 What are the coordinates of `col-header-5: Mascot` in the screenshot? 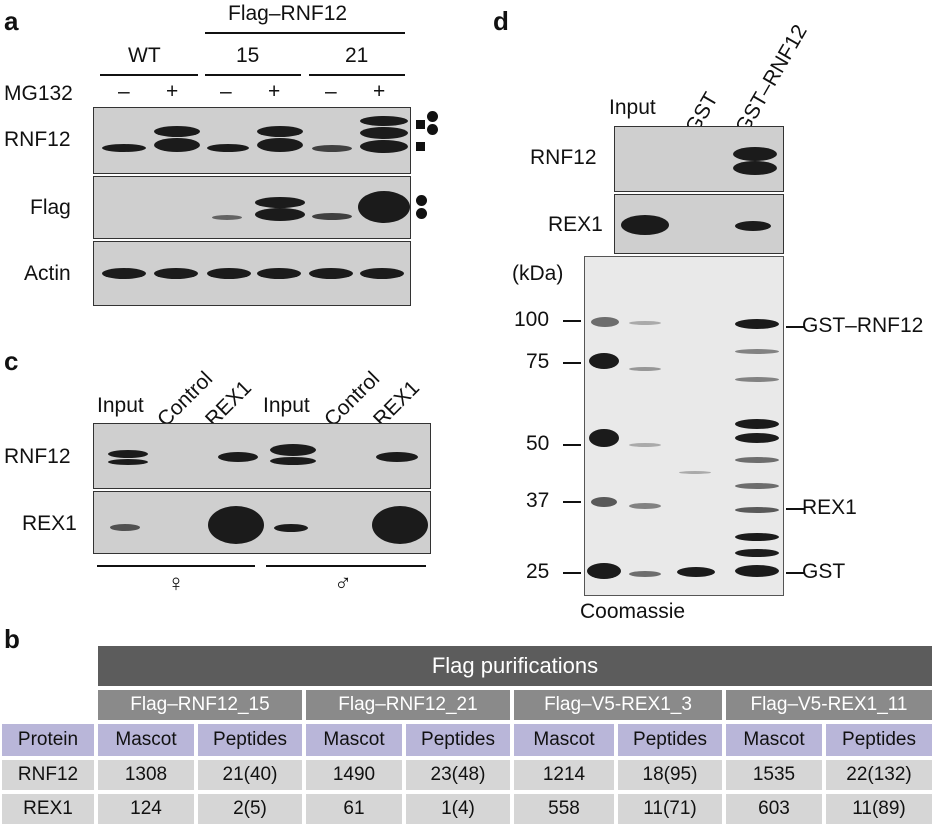 It's located at (564, 740).